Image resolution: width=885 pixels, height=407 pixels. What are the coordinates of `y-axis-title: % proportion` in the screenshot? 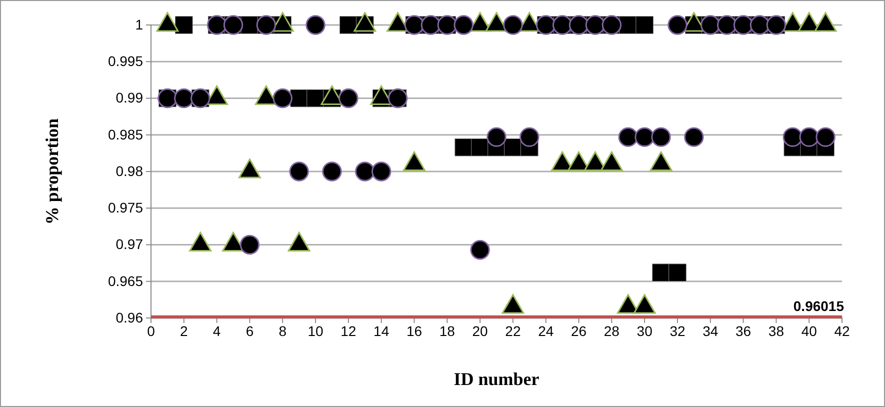 It's located at (52, 171).